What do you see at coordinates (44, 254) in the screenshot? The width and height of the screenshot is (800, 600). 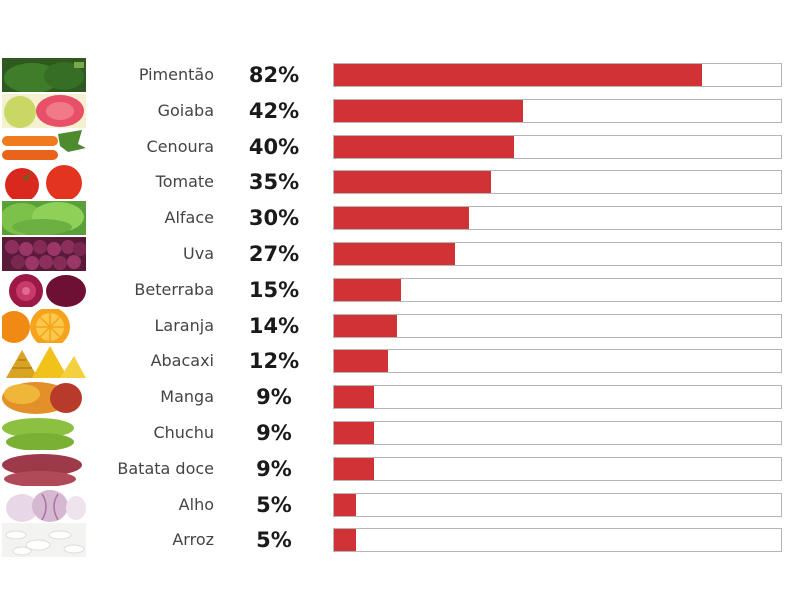 I see `grape-icon` at bounding box center [44, 254].